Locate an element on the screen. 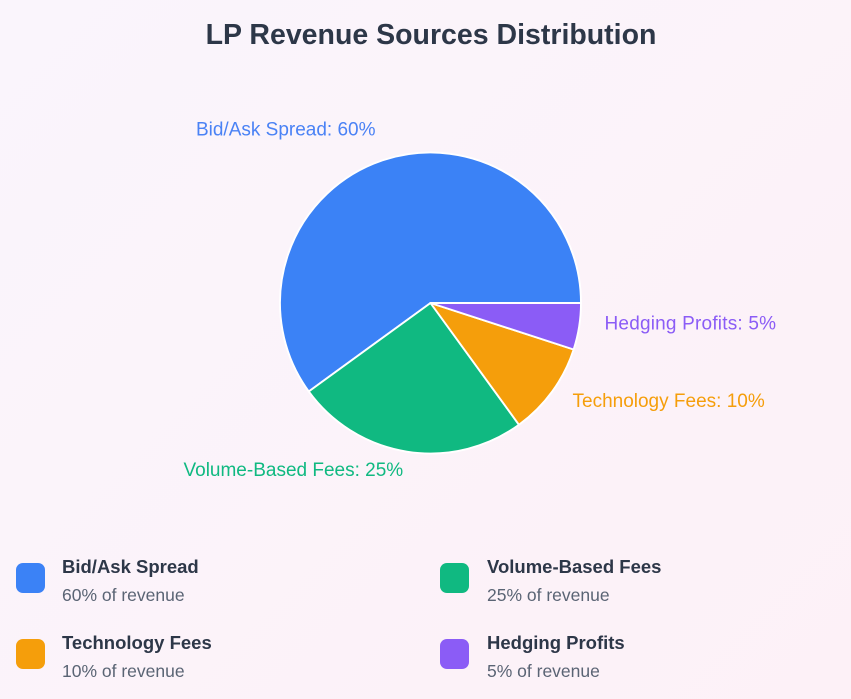  svg-text: Bid/Ask Spread: 60% is located at coordinates (286, 130).